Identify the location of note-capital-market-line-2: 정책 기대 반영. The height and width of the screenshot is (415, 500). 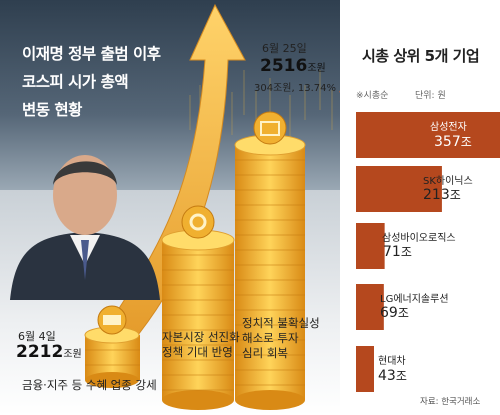
(197, 352).